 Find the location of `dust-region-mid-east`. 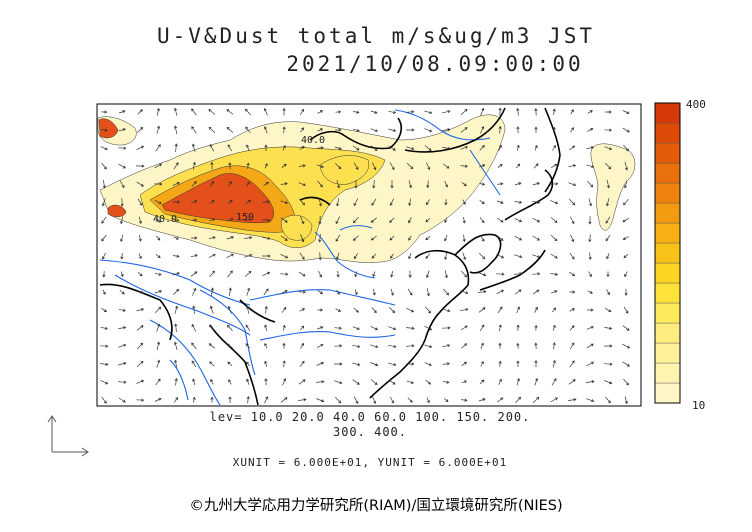

dust-region-mid-east is located at coordinates (344, 170).